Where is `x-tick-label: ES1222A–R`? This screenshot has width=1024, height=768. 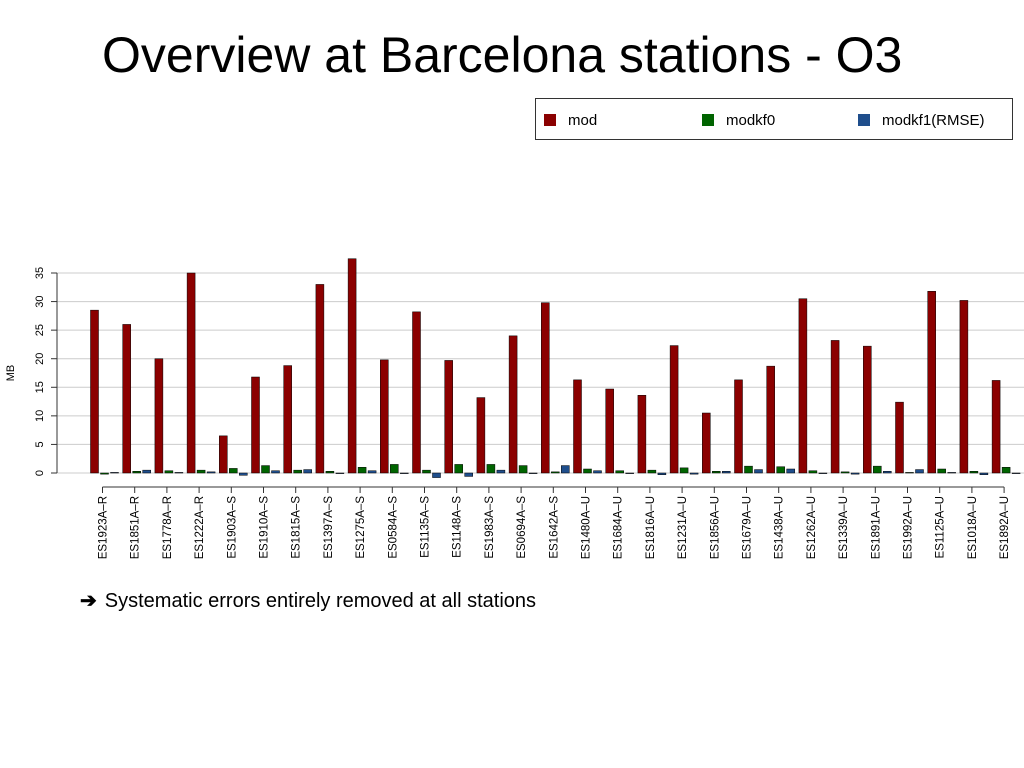
x-tick-label: ES1222A–R is located at coordinates (200, 527).